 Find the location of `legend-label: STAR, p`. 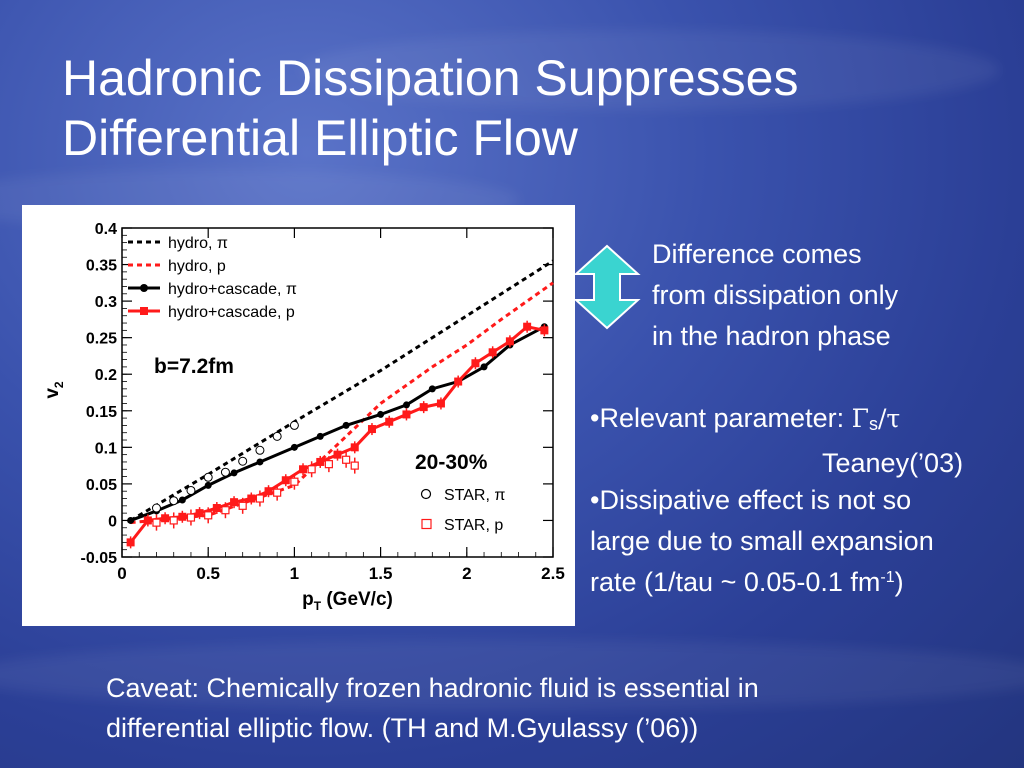

legend-label: STAR, p is located at coordinates (473, 525).